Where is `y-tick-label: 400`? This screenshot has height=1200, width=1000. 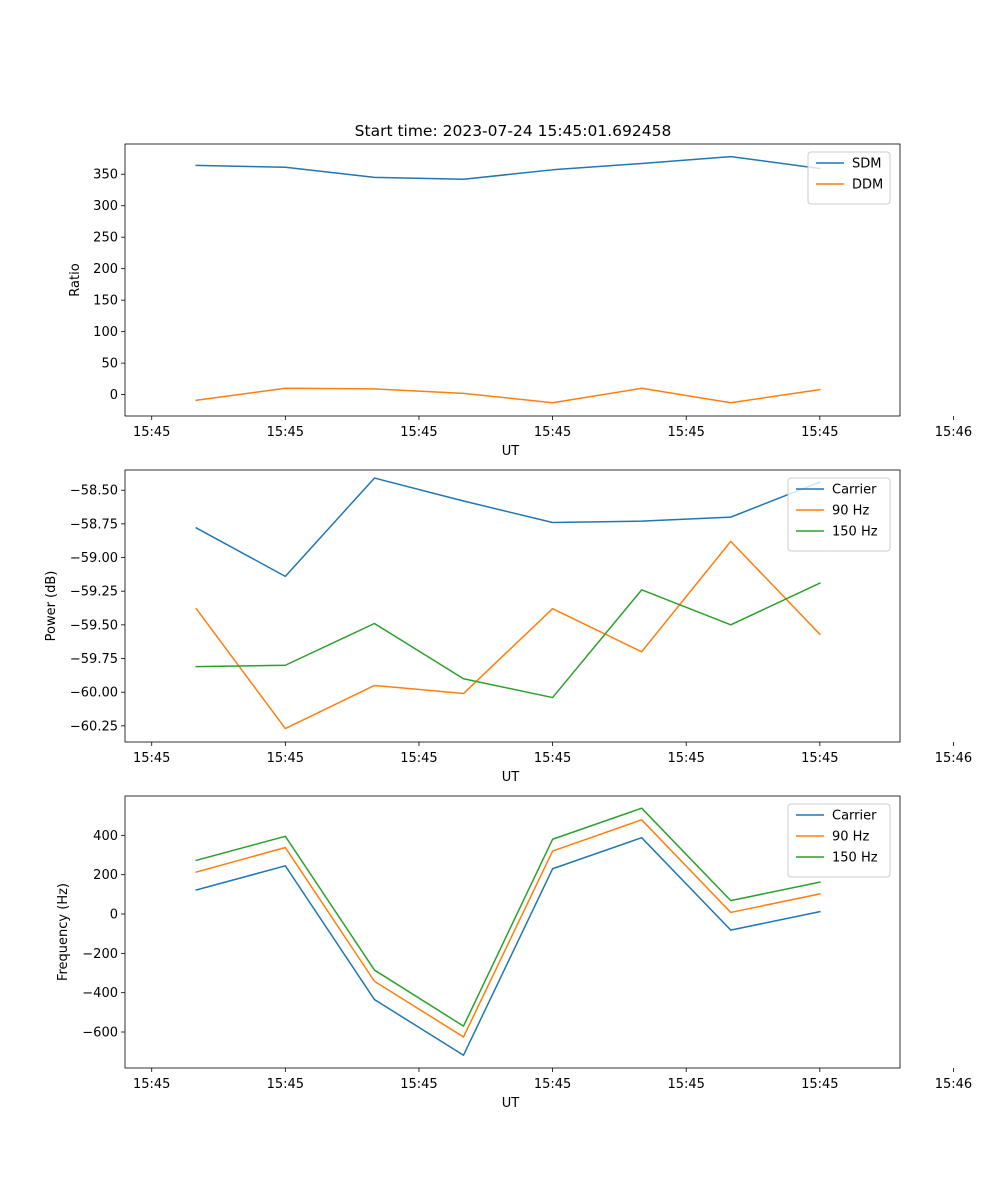
y-tick-label: 400 is located at coordinates (105, 836).